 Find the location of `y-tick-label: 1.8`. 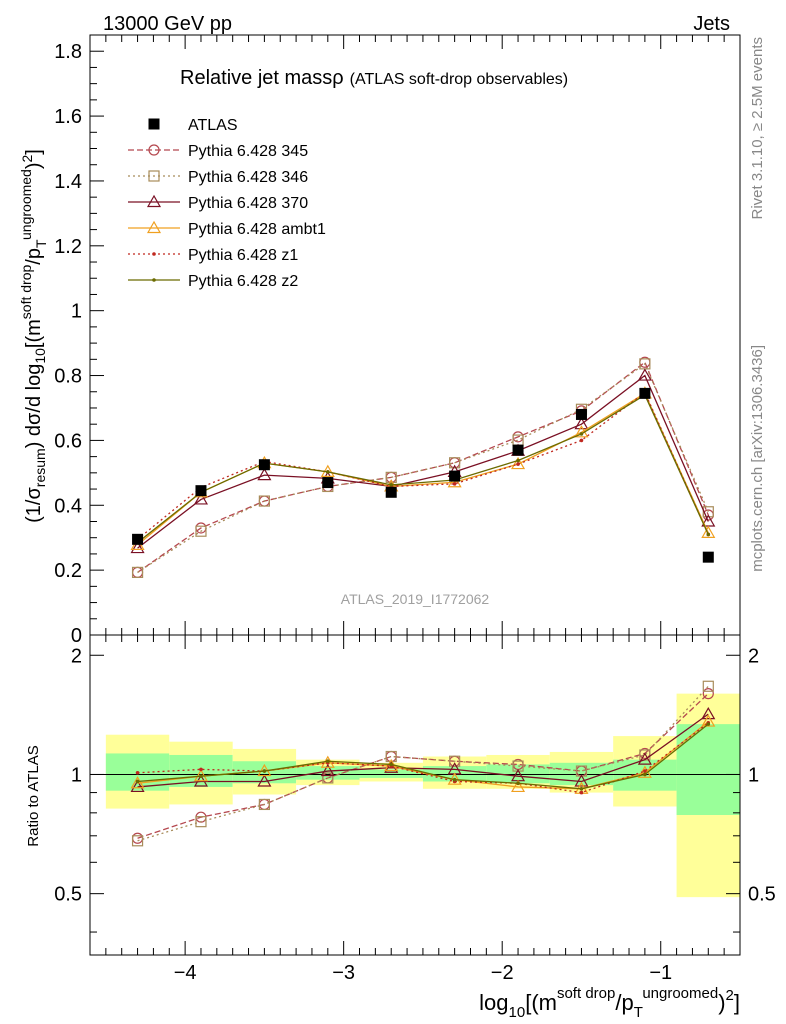

y-tick-label: 1.8 is located at coordinates (68, 52).